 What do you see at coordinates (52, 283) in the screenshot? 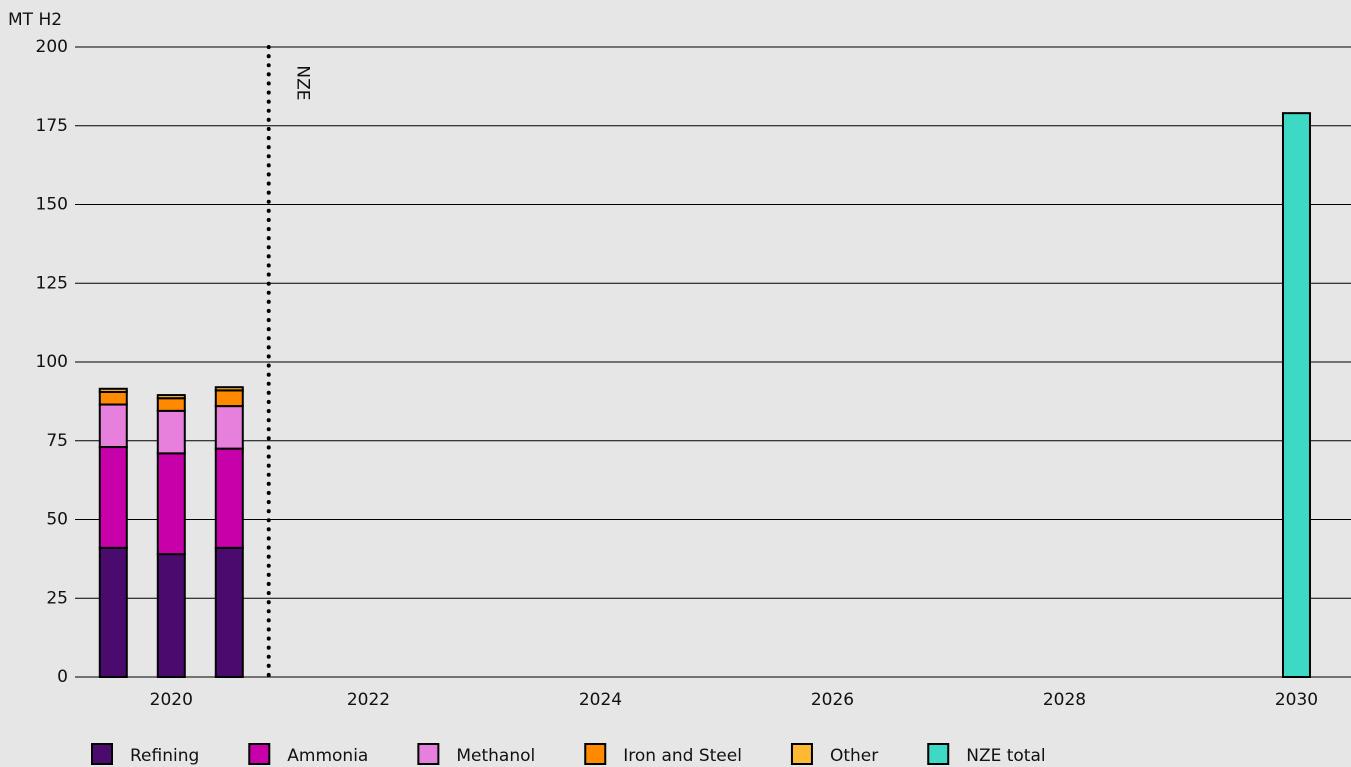
I see `y-tick-label: 125` at bounding box center [52, 283].